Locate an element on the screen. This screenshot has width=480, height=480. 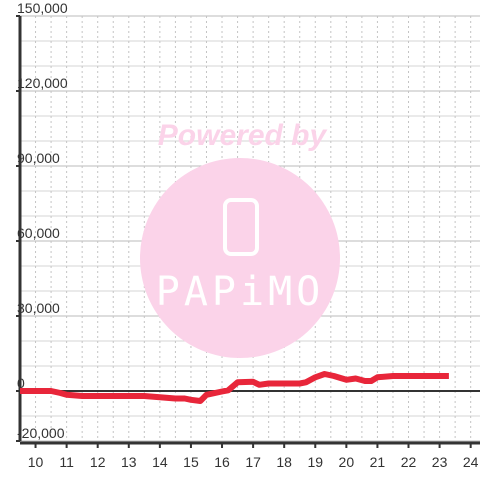
y-tick-label: 120,000 is located at coordinates (42, 83).